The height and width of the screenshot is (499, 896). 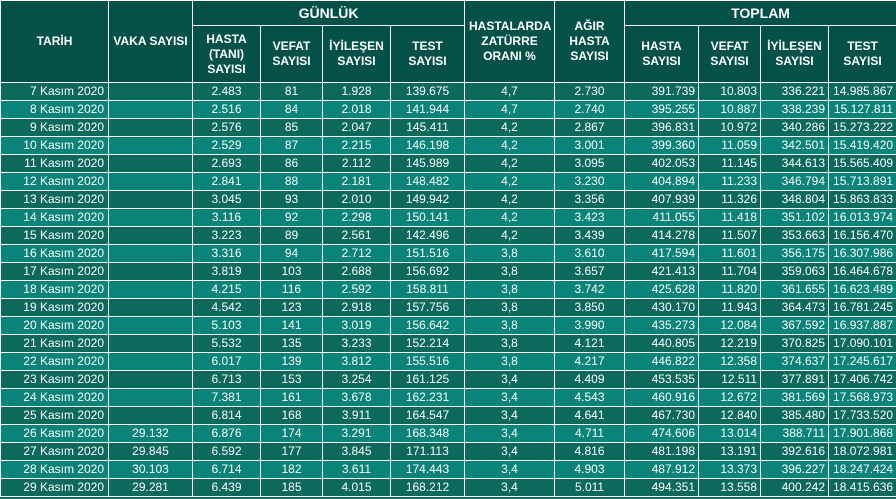 What do you see at coordinates (54, 325) in the screenshot?
I see `cell-tarih: 20 Kasım 2020` at bounding box center [54, 325].